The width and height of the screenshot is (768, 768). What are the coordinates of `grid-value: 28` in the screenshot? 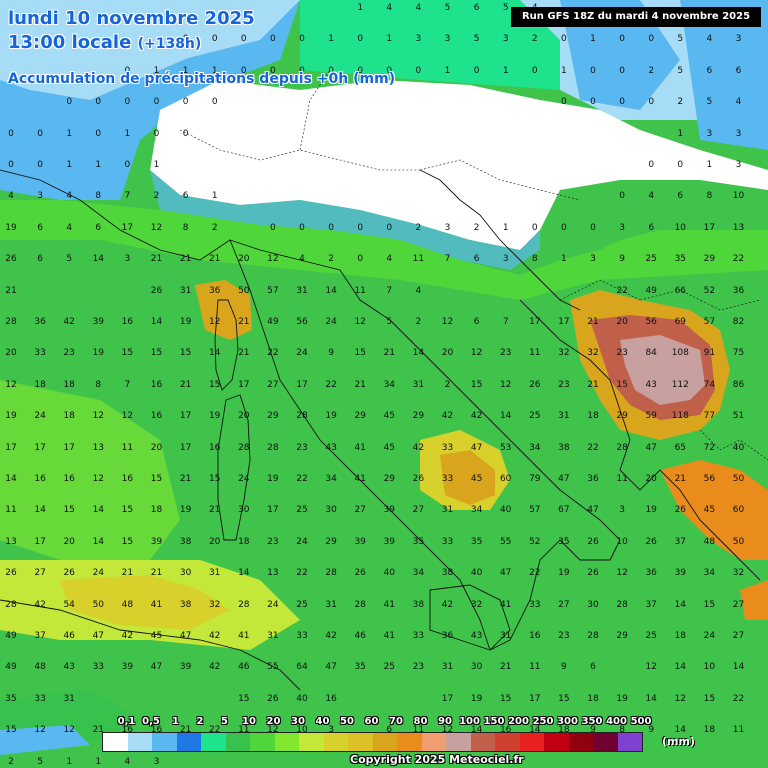 It's located at (622, 447).